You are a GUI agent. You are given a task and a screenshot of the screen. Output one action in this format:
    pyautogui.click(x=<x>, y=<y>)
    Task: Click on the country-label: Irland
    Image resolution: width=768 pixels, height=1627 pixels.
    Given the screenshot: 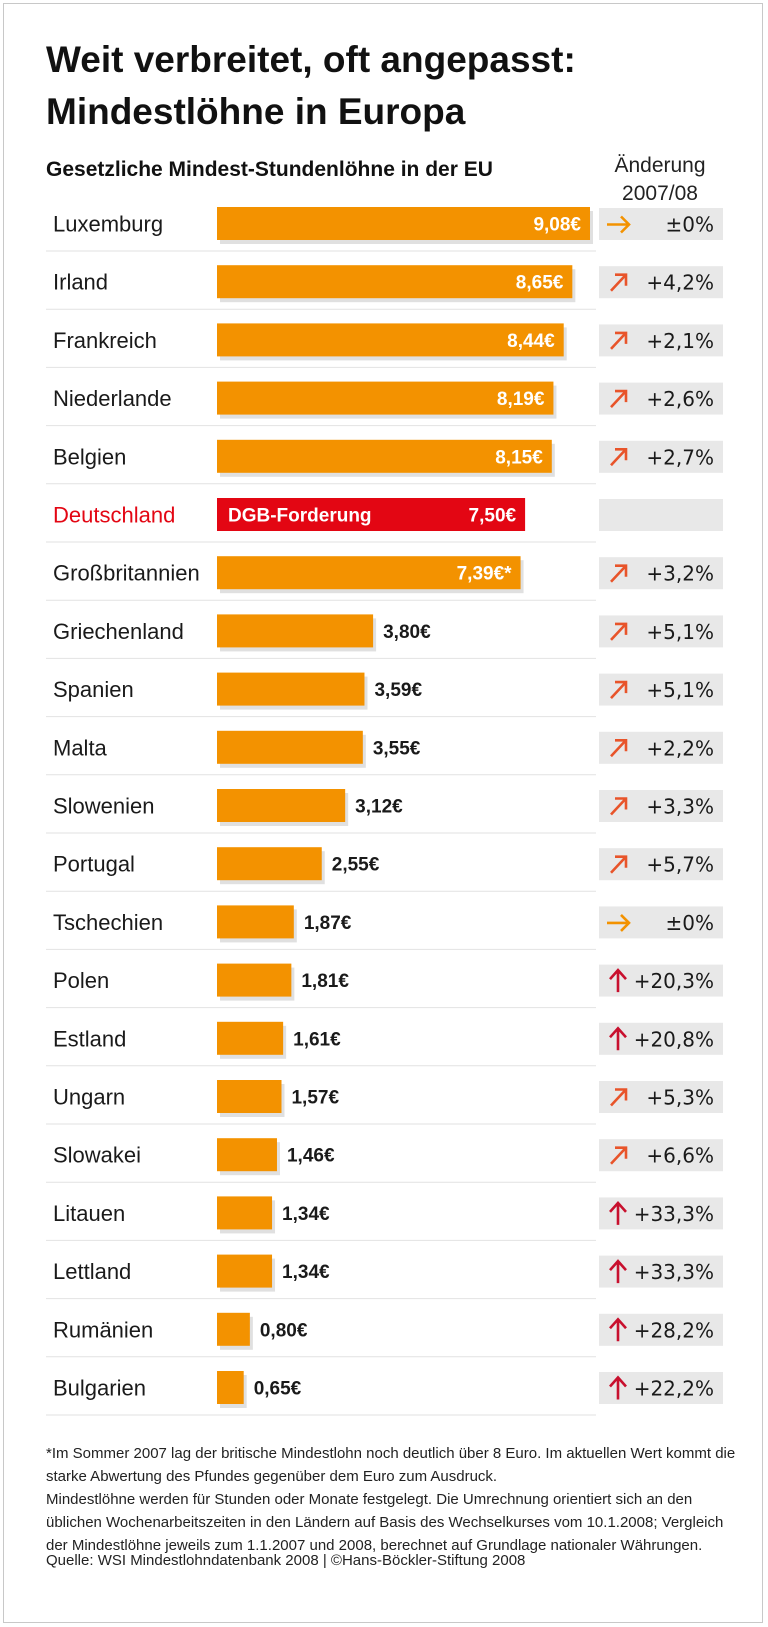 What is the action you would take?
    pyautogui.click(x=80, y=282)
    